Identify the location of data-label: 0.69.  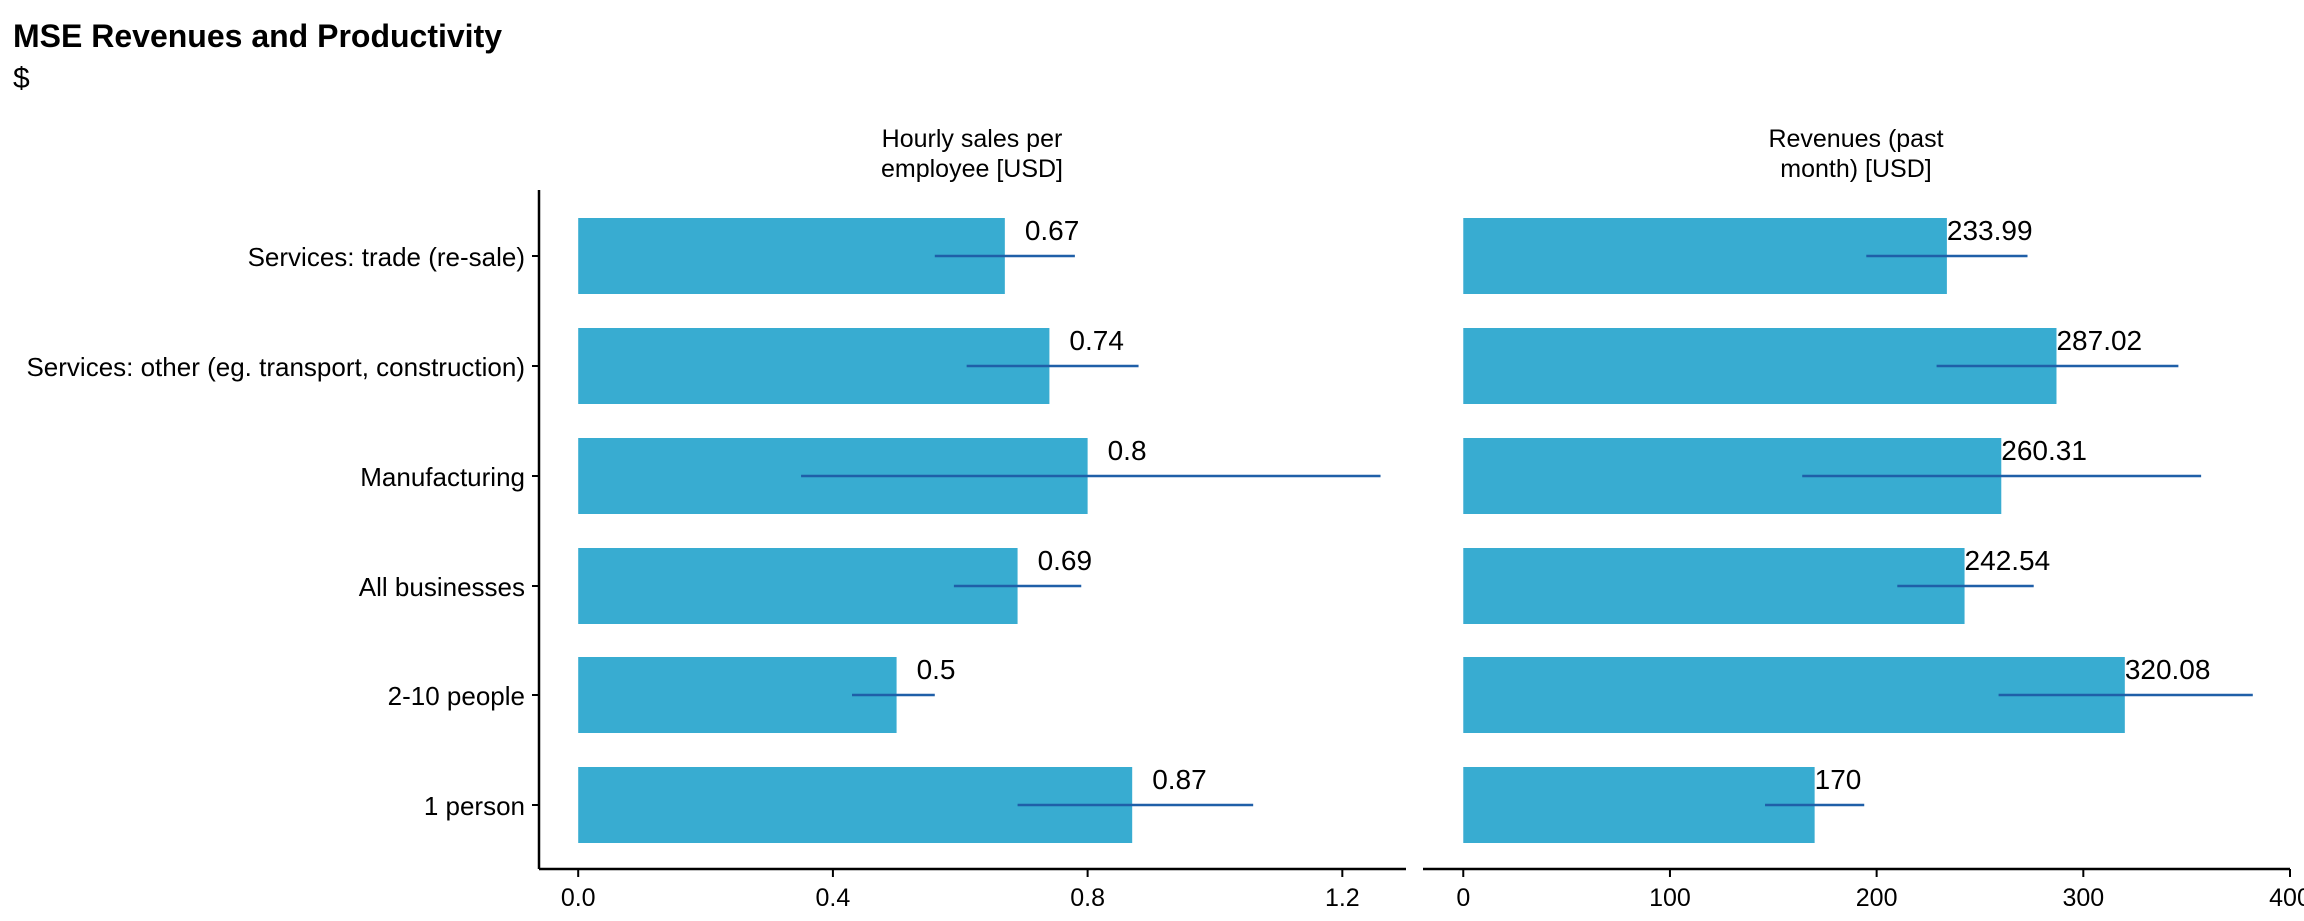
(1065, 560).